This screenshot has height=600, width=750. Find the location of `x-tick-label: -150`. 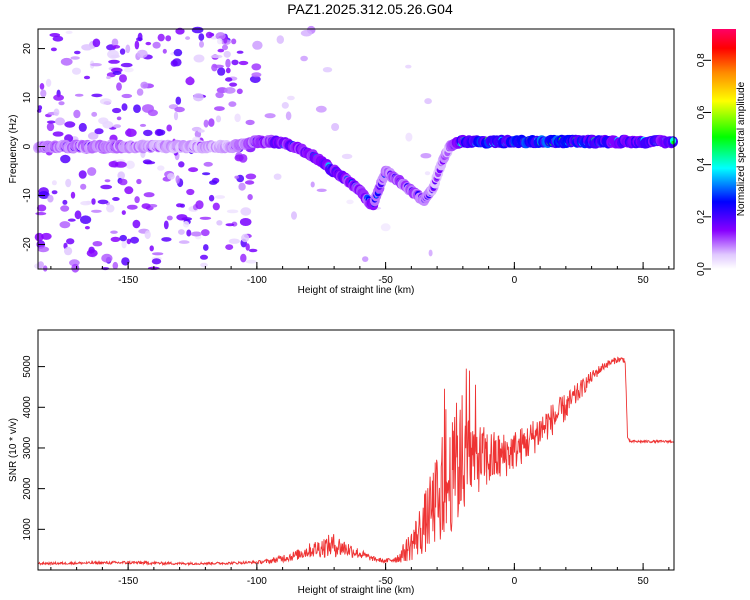

x-tick-label: -150 is located at coordinates (128, 280).